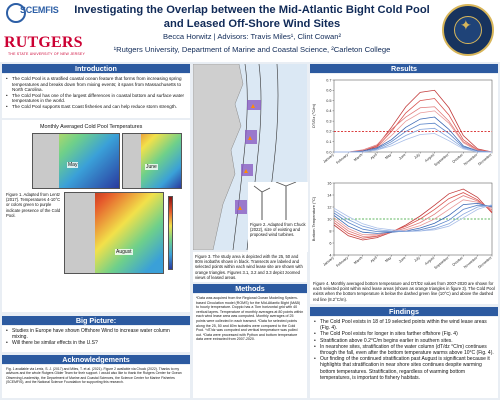 Image resolution: width=500 pixels, height=400 pixels. Describe the element at coordinates (96, 359) in the screenshot. I see `acknowledgements-heading: Acknowledgements` at that location.